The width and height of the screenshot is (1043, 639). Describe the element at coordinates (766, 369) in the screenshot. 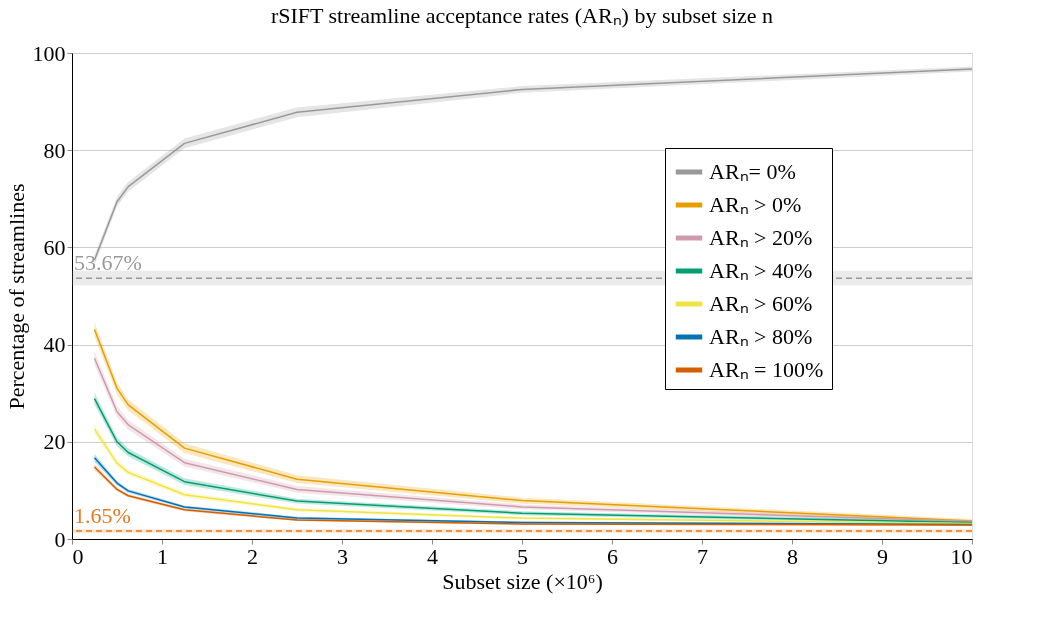

I see `legend-label: ARₙ = 100%` at that location.